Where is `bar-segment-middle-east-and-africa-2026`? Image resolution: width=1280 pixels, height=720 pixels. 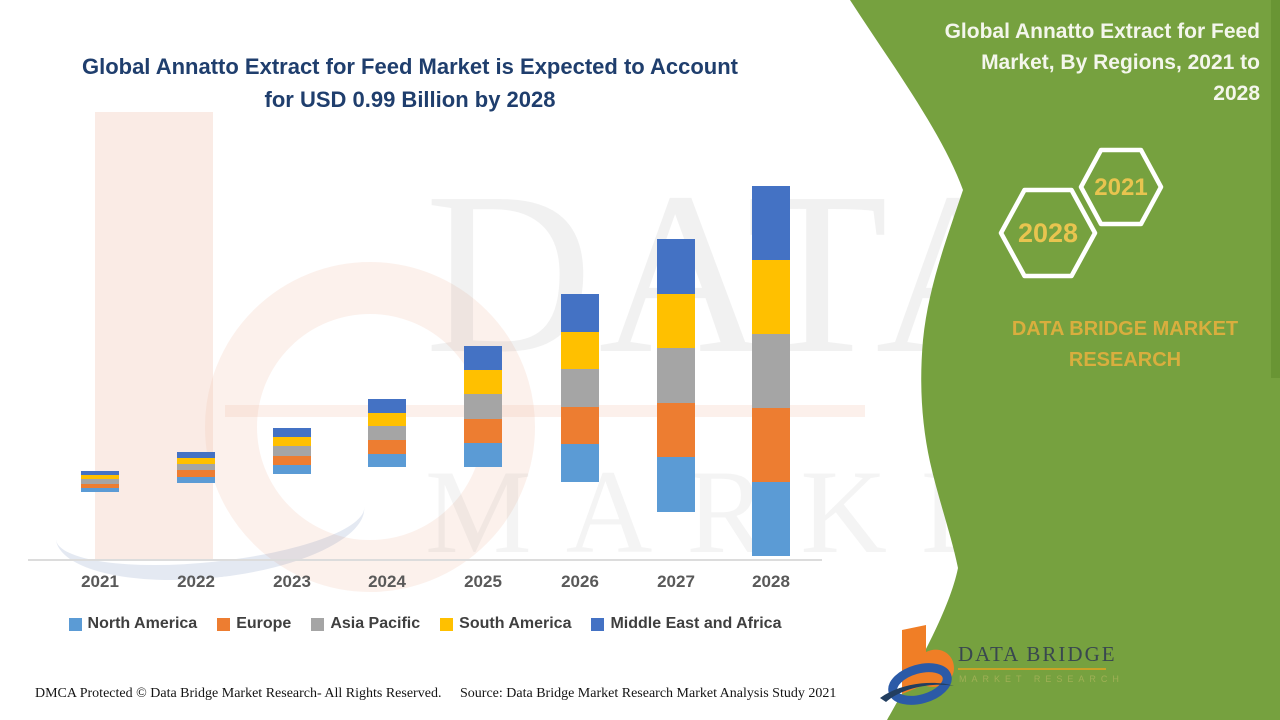
bar-segment-middle-east-and-africa-2026 is located at coordinates (580, 313).